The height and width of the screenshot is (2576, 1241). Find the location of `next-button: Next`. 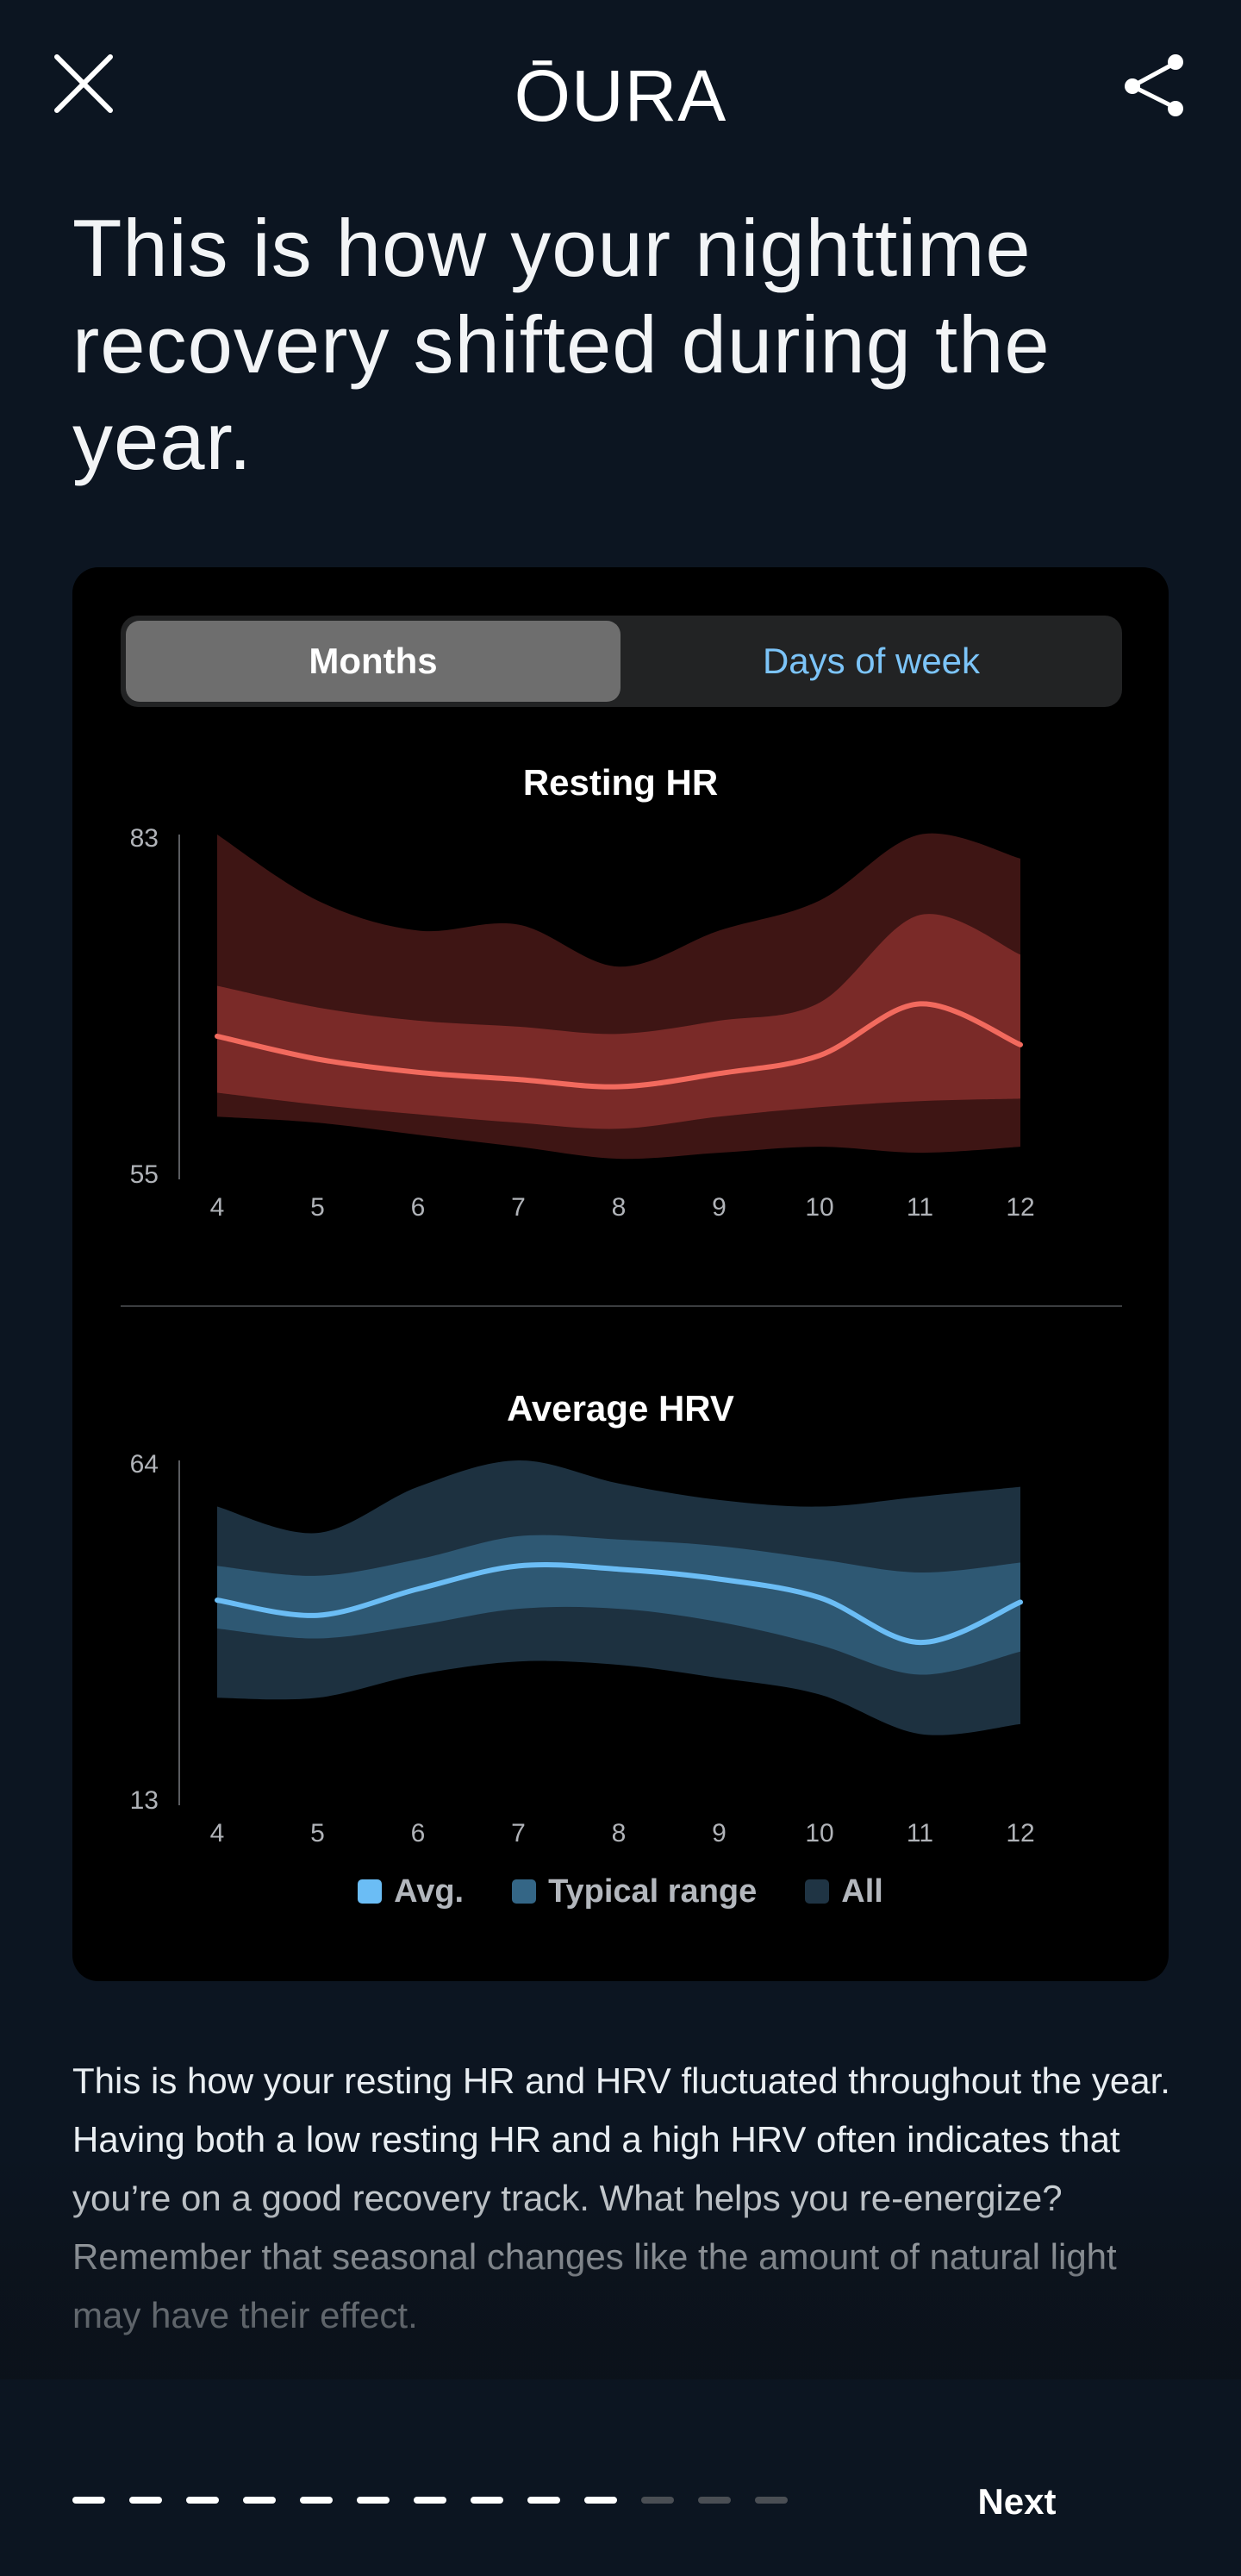

next-button: Next is located at coordinates (1017, 2501).